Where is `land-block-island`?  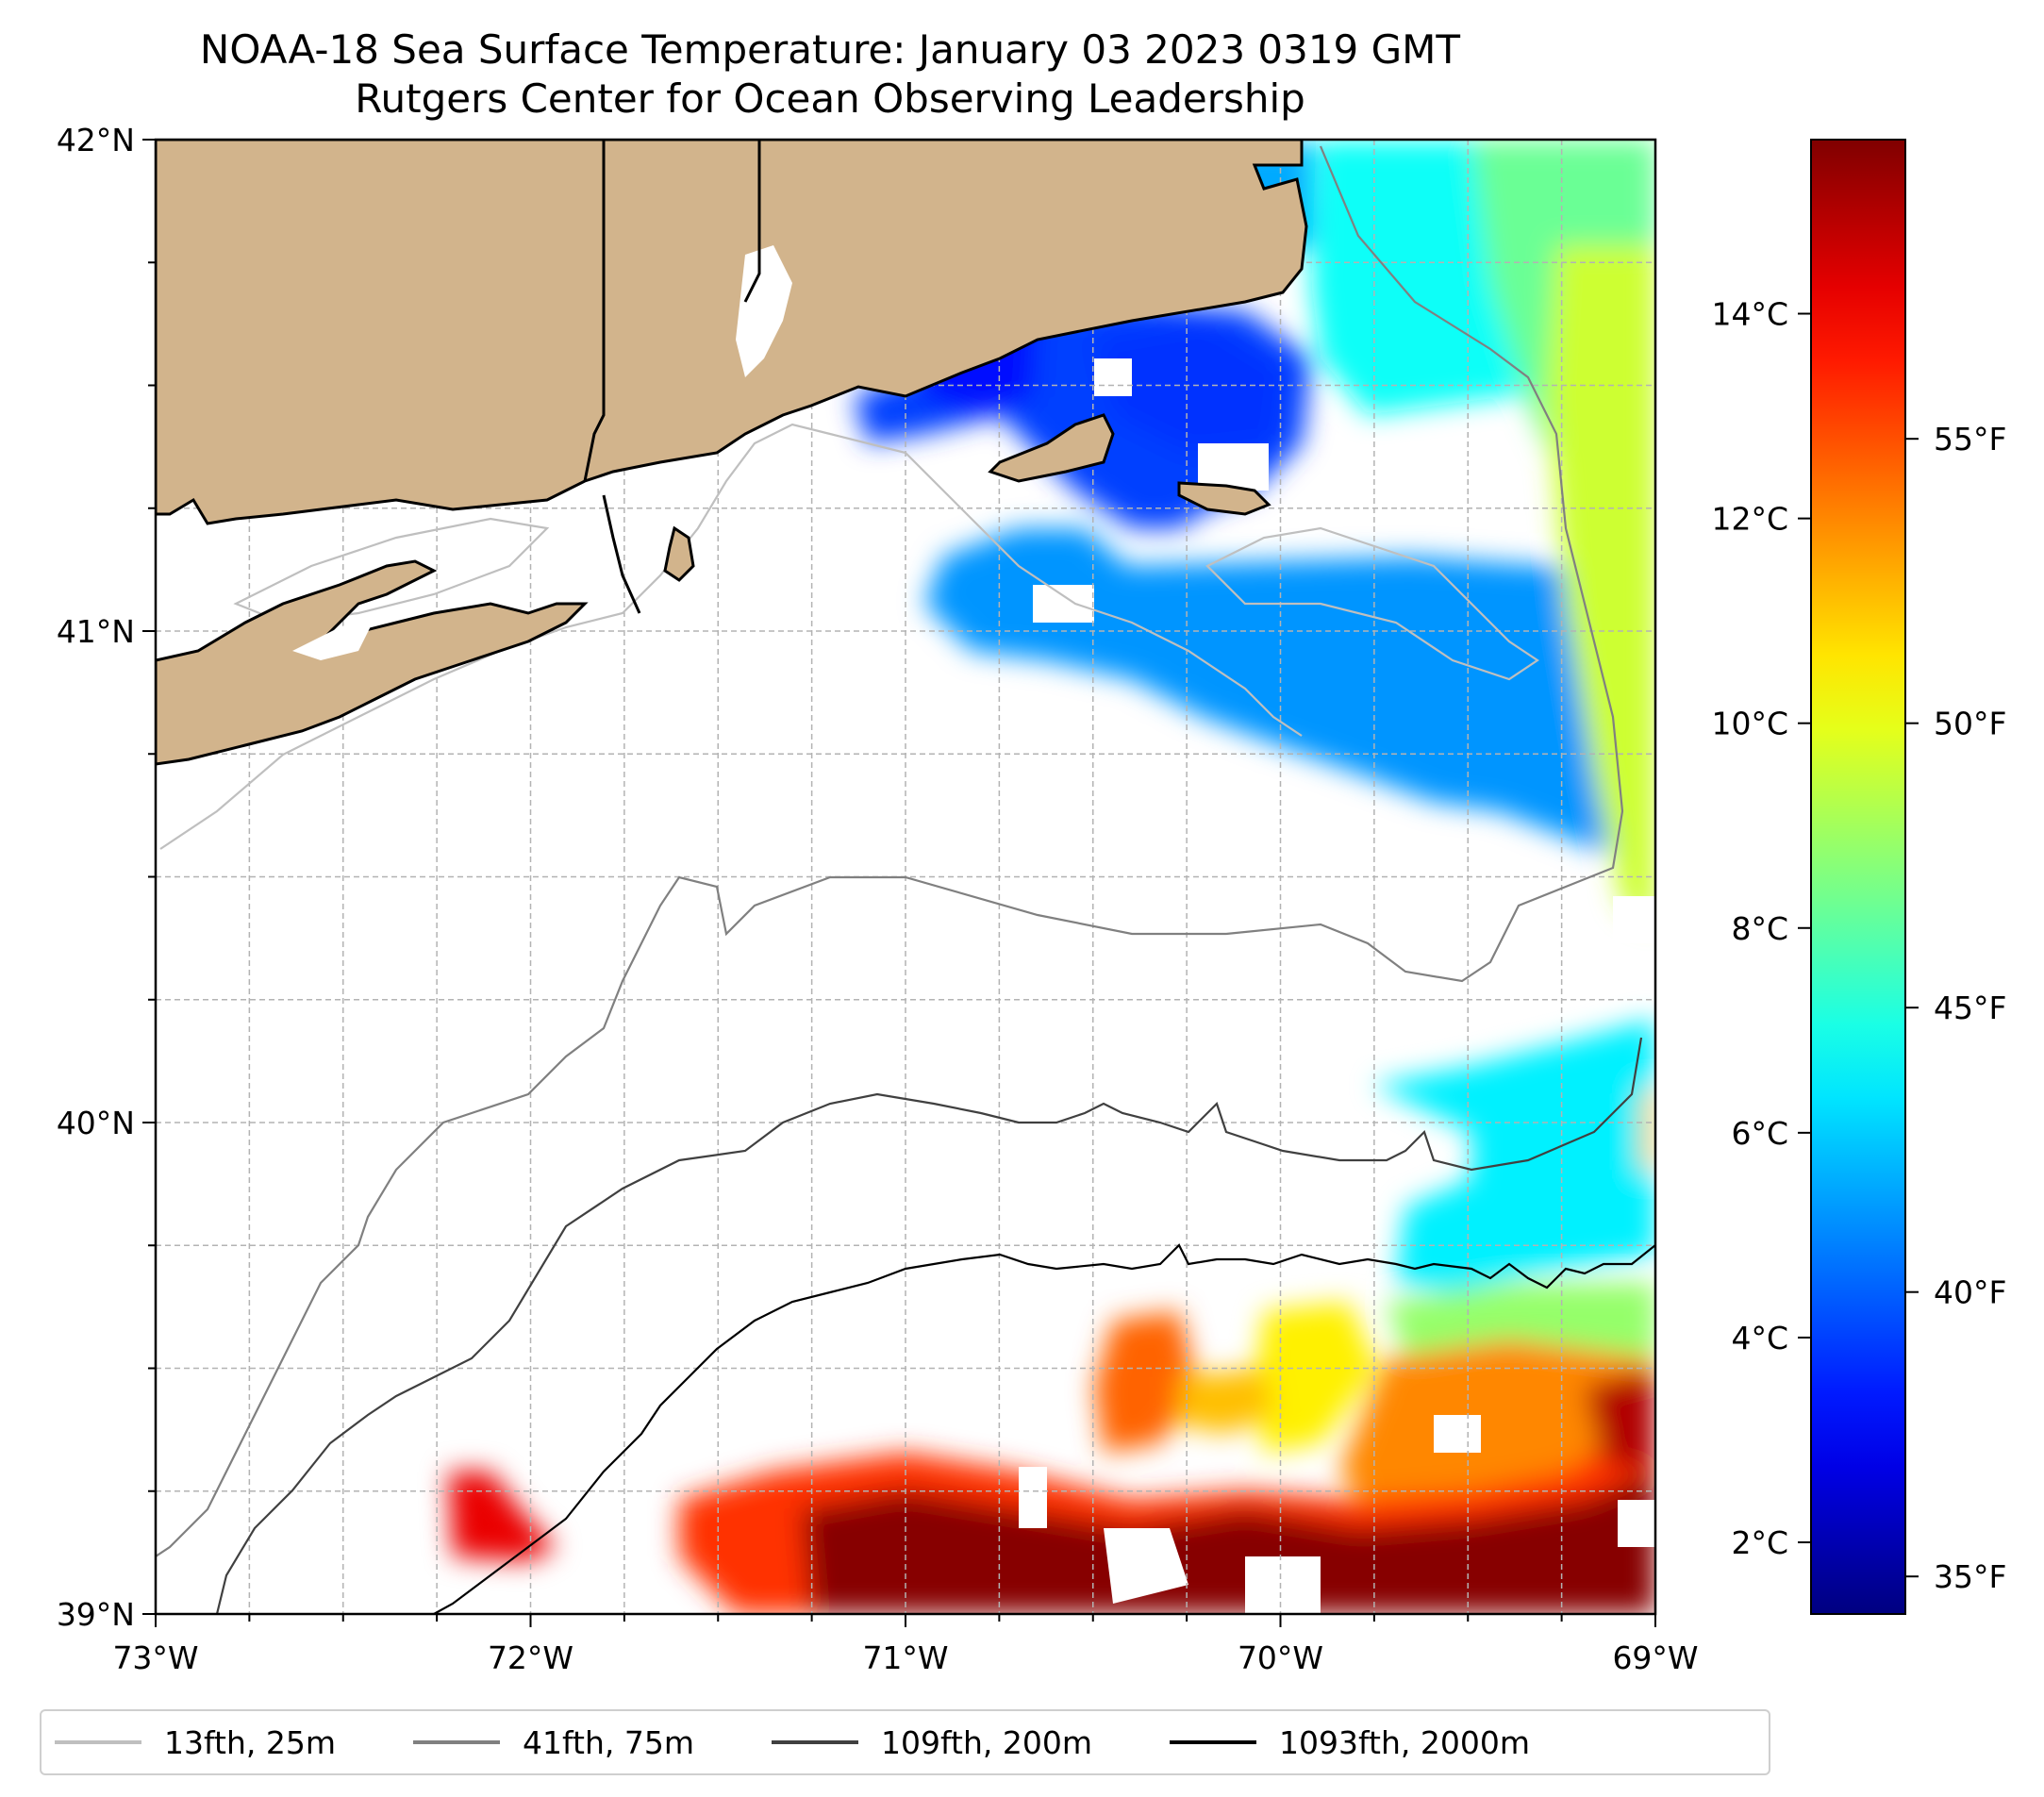 land-block-island is located at coordinates (679, 553).